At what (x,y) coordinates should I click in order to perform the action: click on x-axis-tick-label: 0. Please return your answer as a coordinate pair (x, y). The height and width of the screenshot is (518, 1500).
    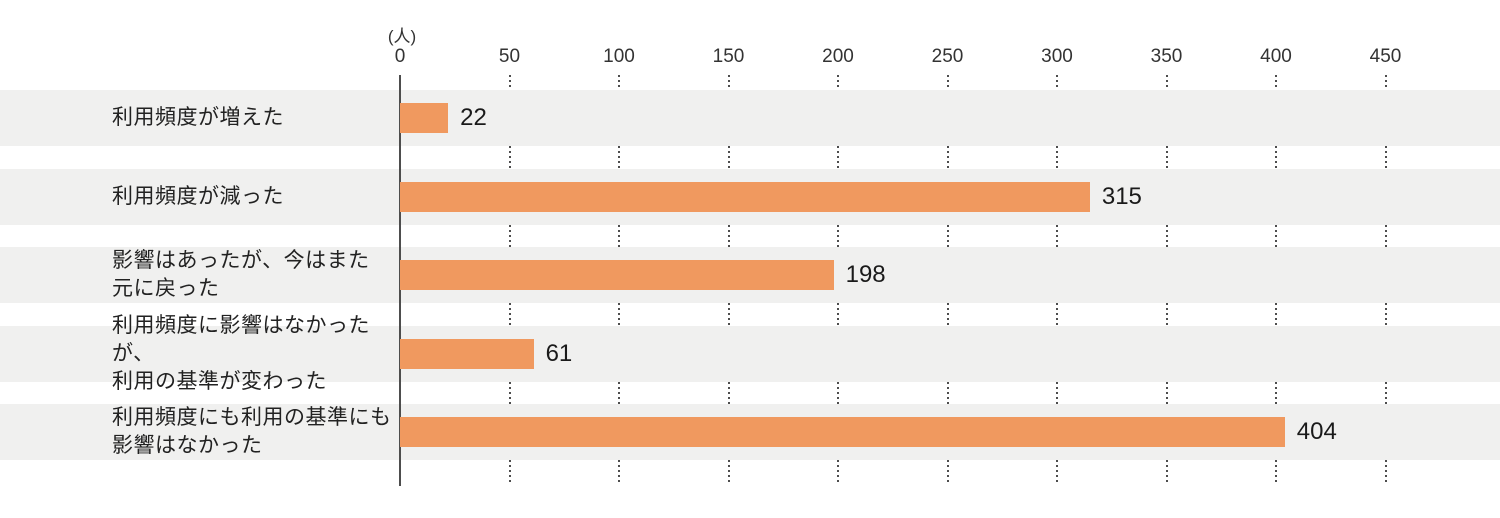
    Looking at the image, I should click on (400, 56).